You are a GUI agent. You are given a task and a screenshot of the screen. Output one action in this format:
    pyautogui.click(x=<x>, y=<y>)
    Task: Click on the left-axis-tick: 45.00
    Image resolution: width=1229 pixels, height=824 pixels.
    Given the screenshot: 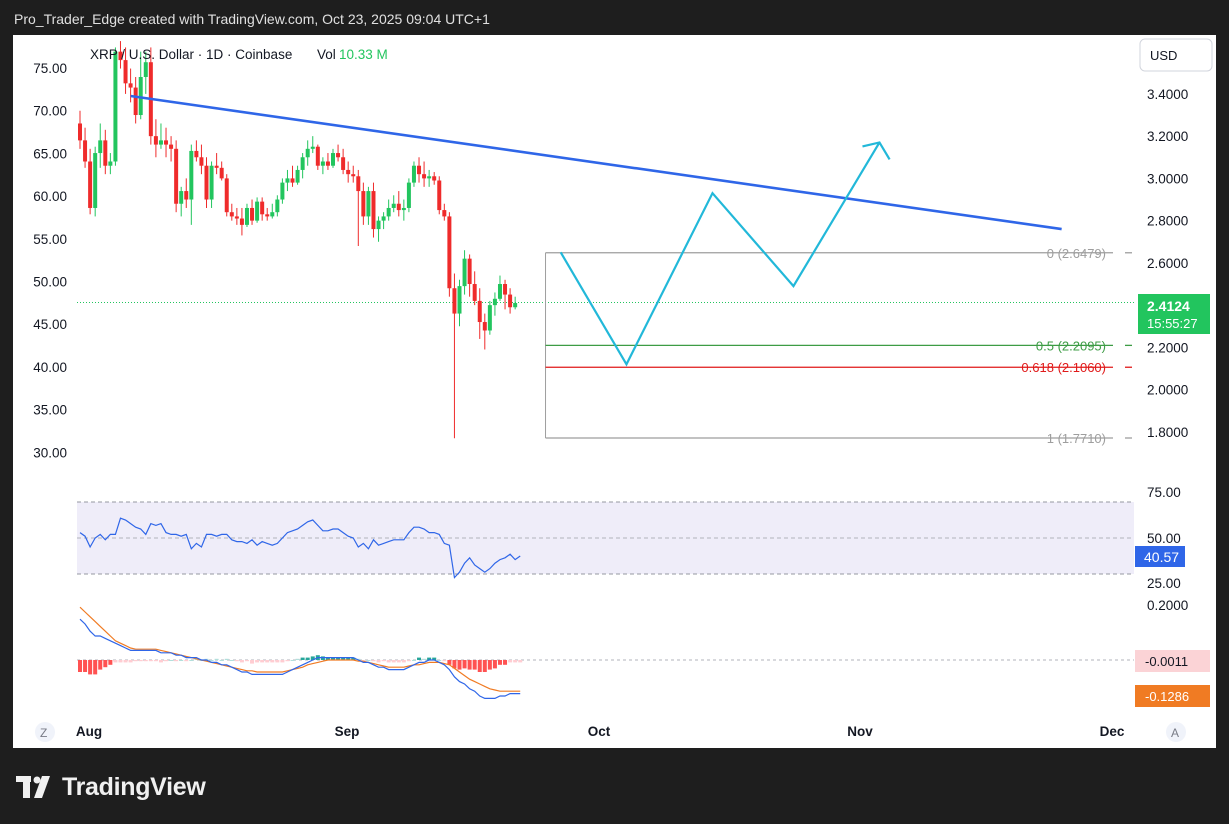 What is the action you would take?
    pyautogui.click(x=50, y=324)
    